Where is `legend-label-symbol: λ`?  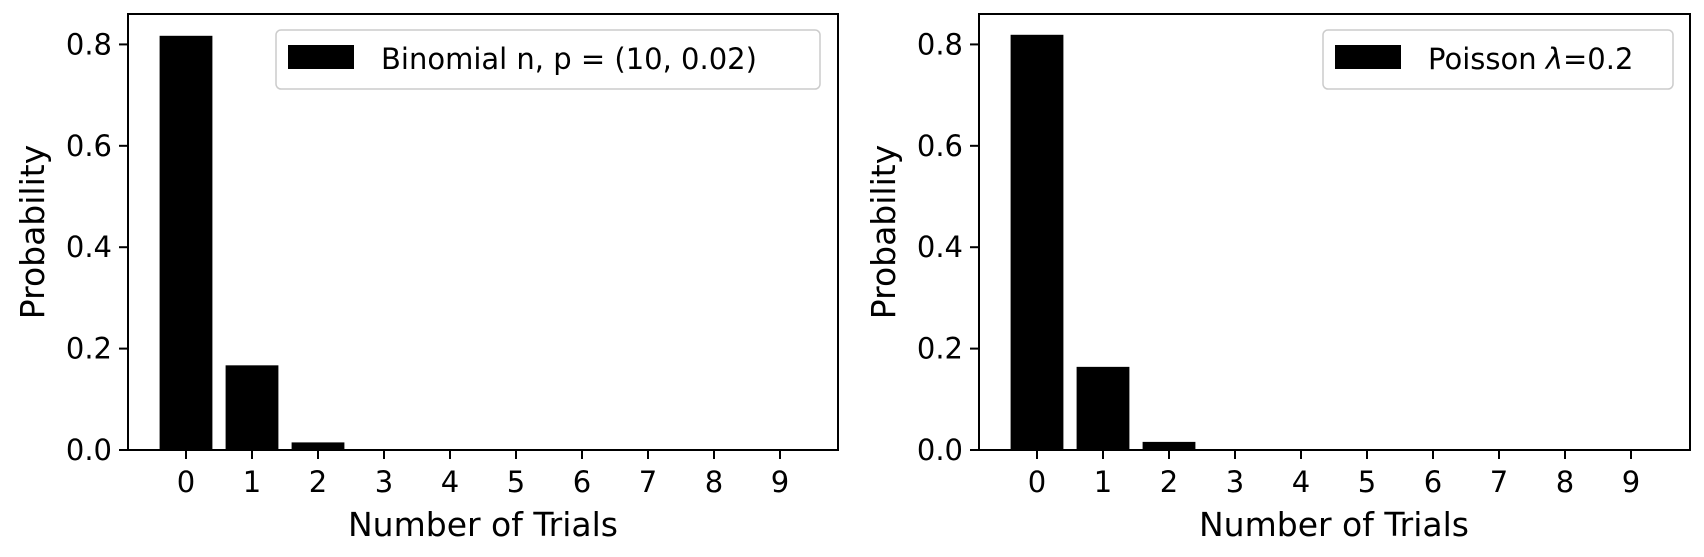
legend-label-symbol: λ is located at coordinates (1553, 59).